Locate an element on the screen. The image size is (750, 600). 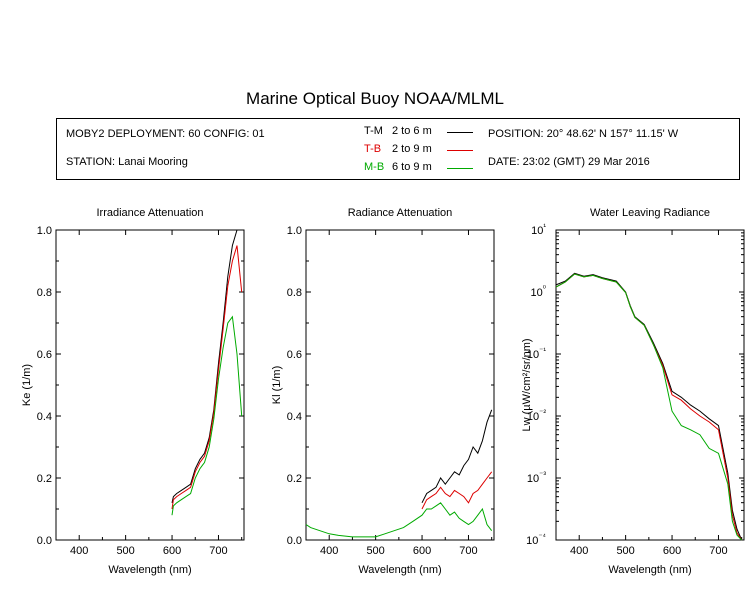
legend-line-m-b is located at coordinates (460, 168).